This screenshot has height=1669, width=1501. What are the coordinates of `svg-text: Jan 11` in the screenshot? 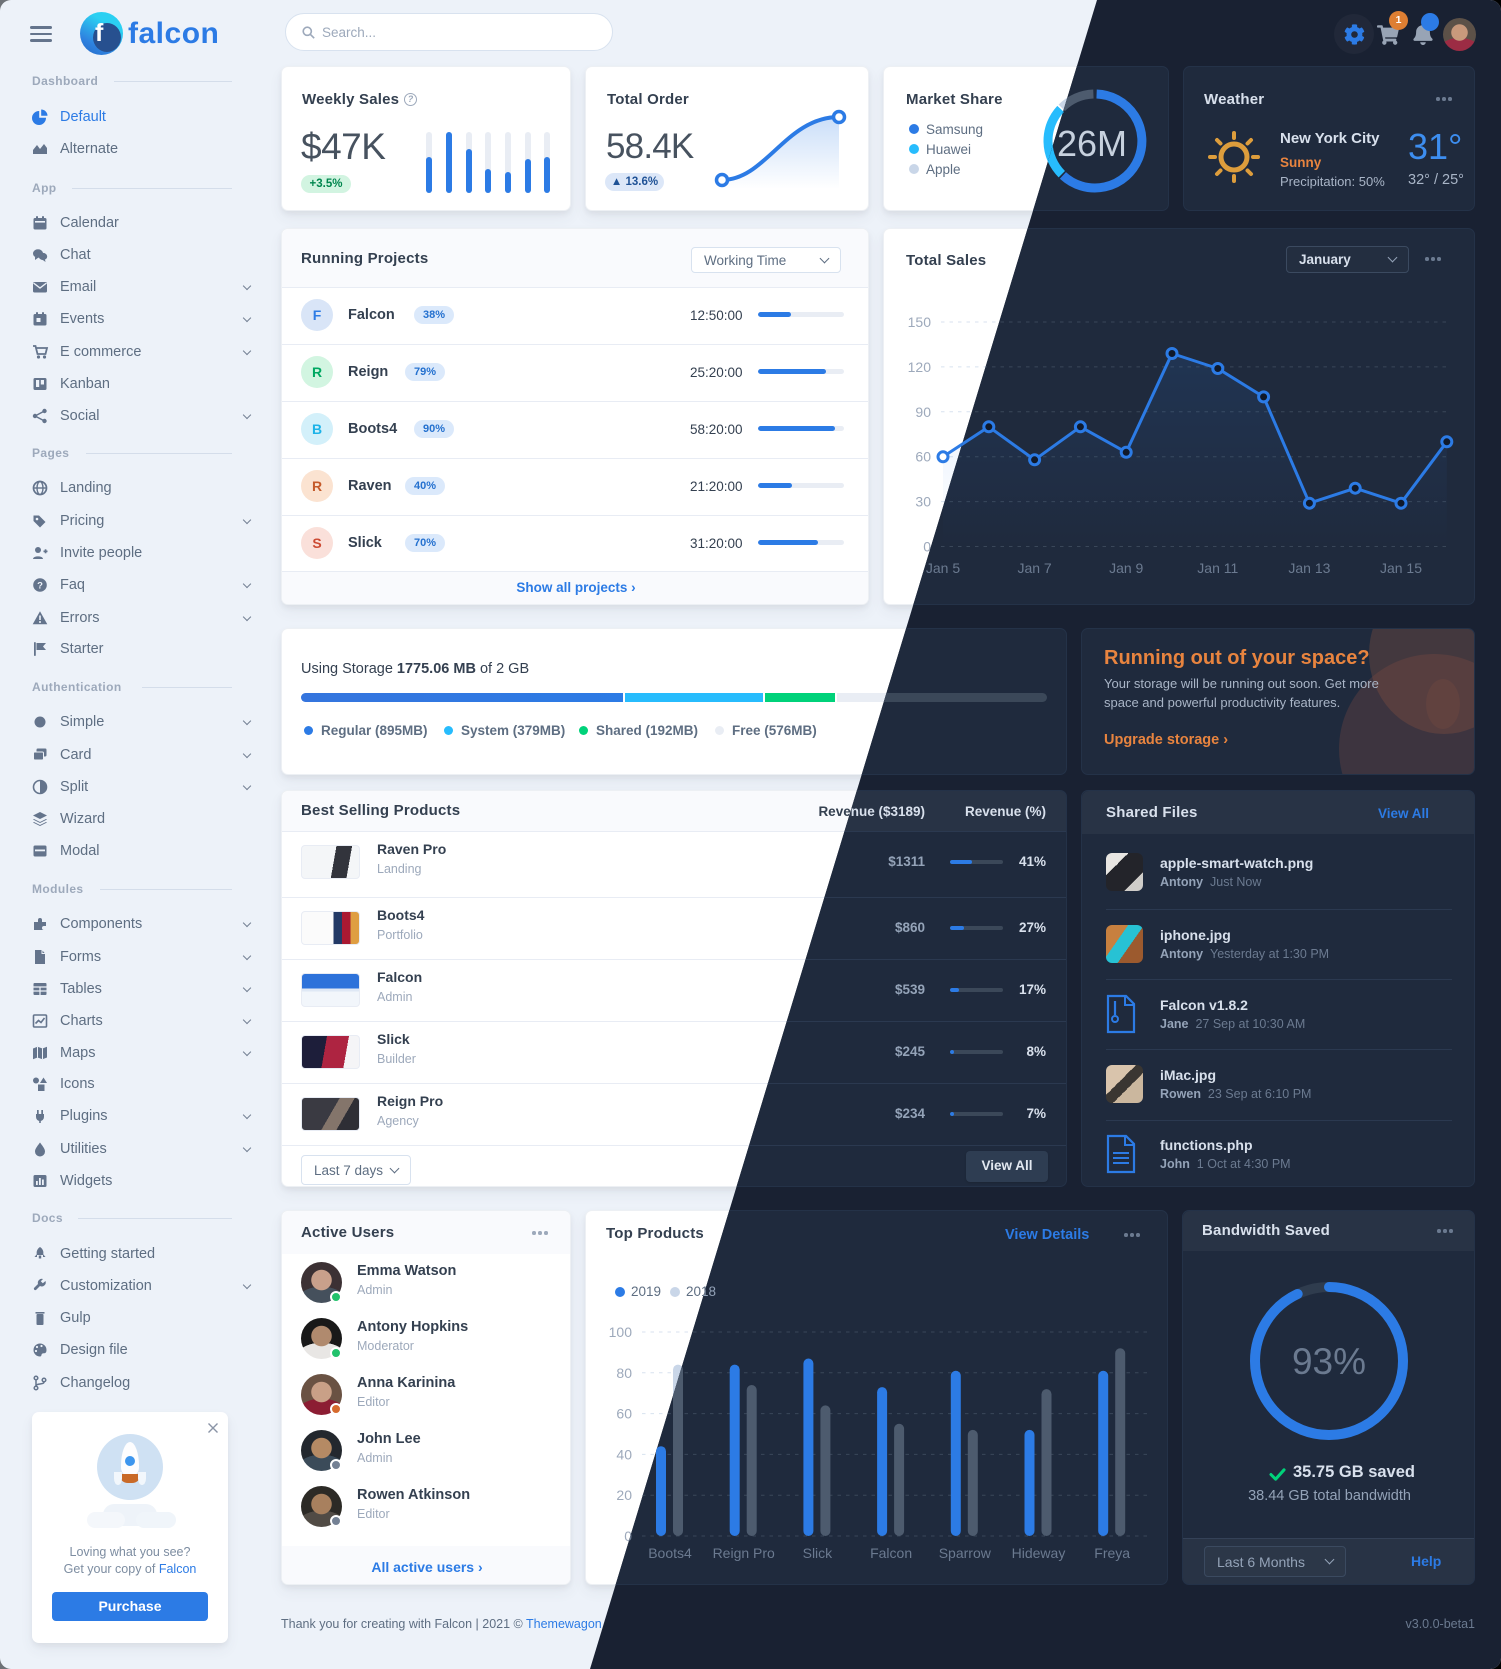 It's located at (1217, 568).